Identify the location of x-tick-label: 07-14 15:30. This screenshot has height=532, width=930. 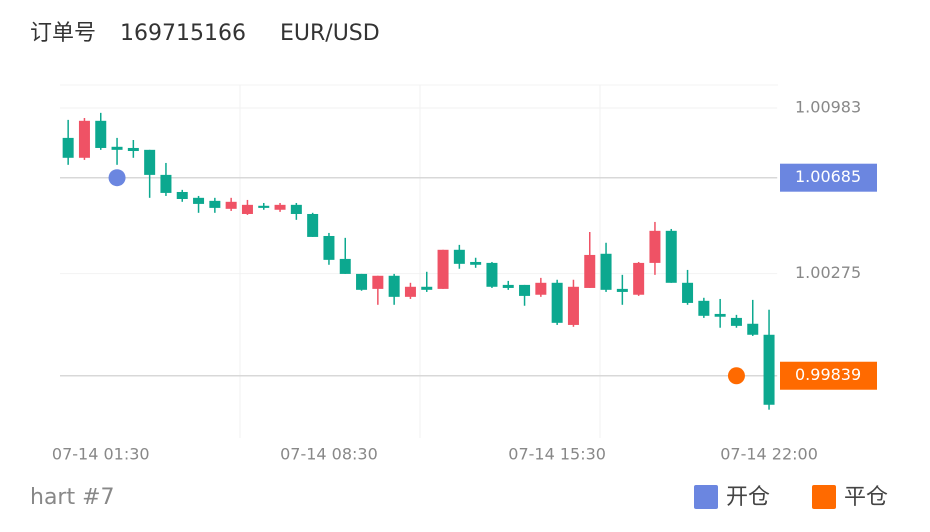
(557, 454).